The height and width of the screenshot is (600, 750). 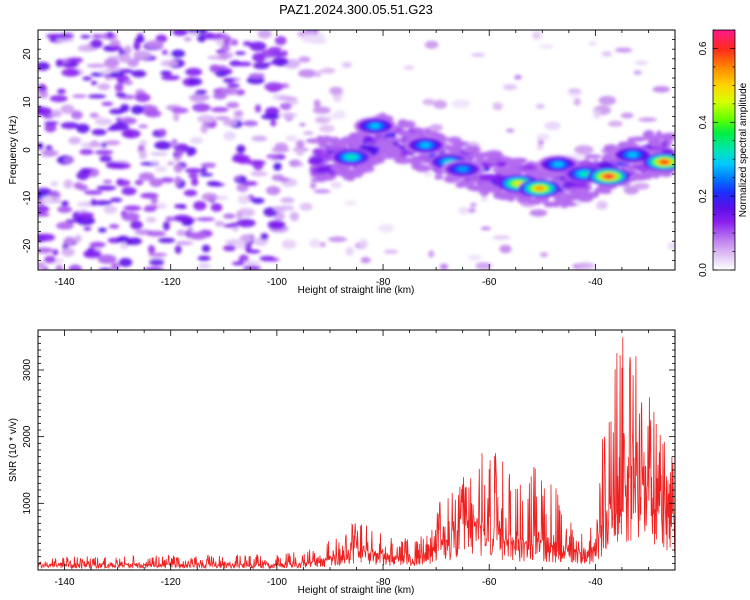 What do you see at coordinates (65, 582) in the screenshot?
I see `x-tick-label: -140` at bounding box center [65, 582].